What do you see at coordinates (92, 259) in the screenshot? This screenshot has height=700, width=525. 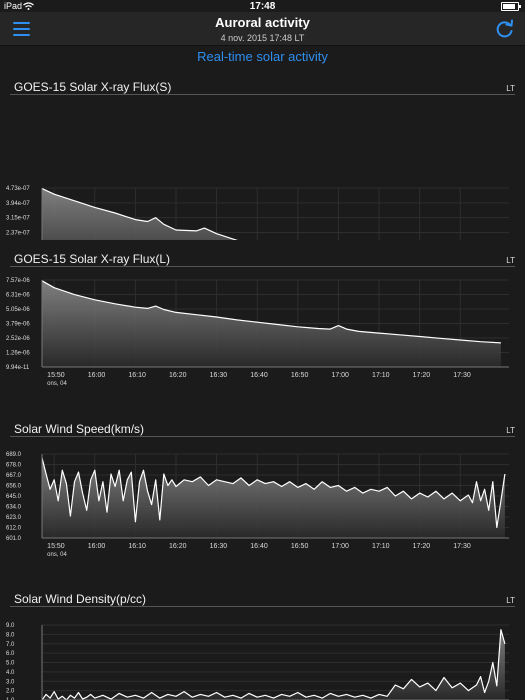 I see `chart-title: GOES-15 Solar X-ray Flux(L)` at bounding box center [92, 259].